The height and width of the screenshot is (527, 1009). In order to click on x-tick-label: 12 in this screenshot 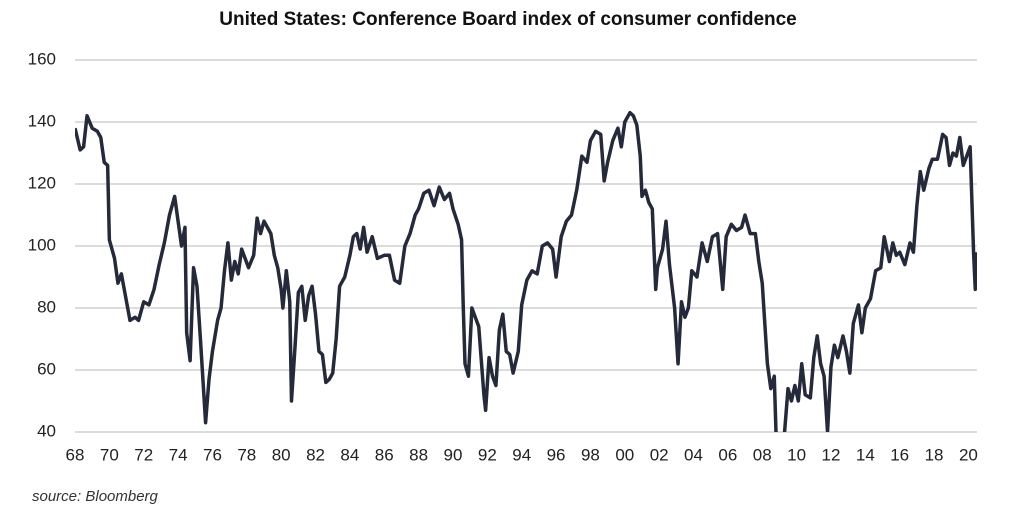, I will do `click(831, 454)`.